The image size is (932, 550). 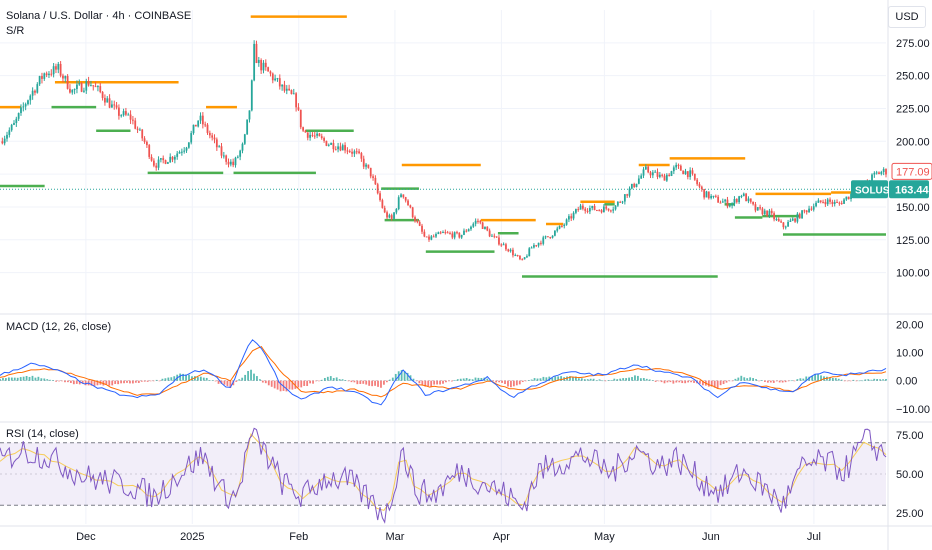 I want to click on x-tick-label: May, so click(x=604, y=537).